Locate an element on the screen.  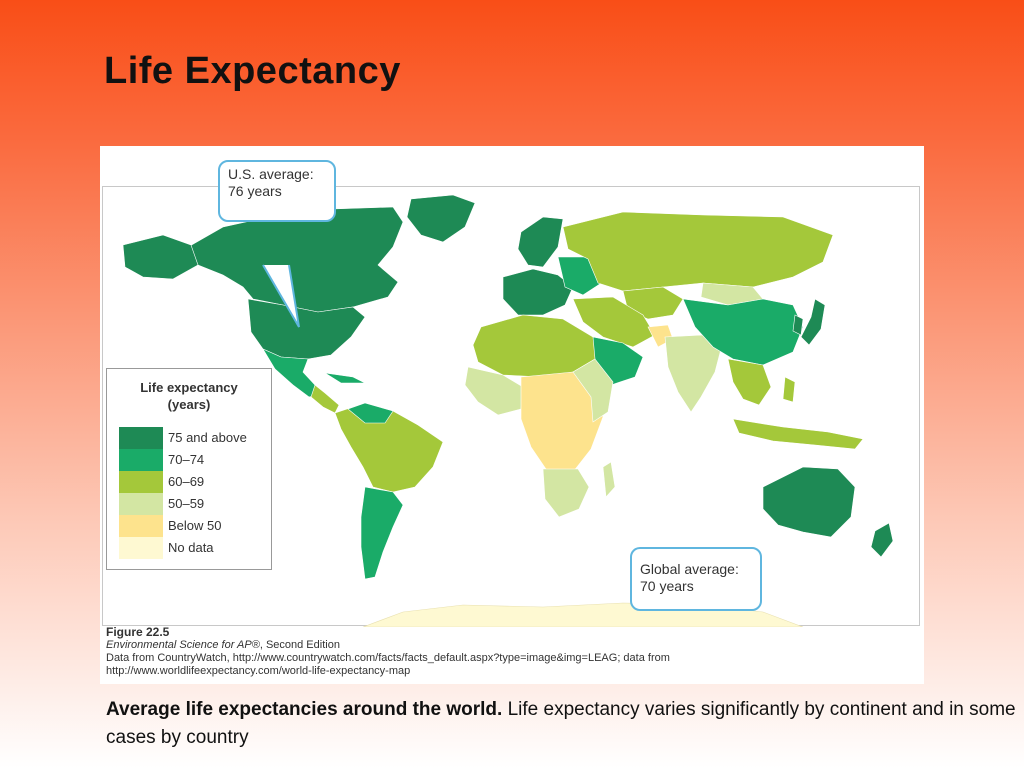
legend-label: No data is located at coordinates (191, 547).